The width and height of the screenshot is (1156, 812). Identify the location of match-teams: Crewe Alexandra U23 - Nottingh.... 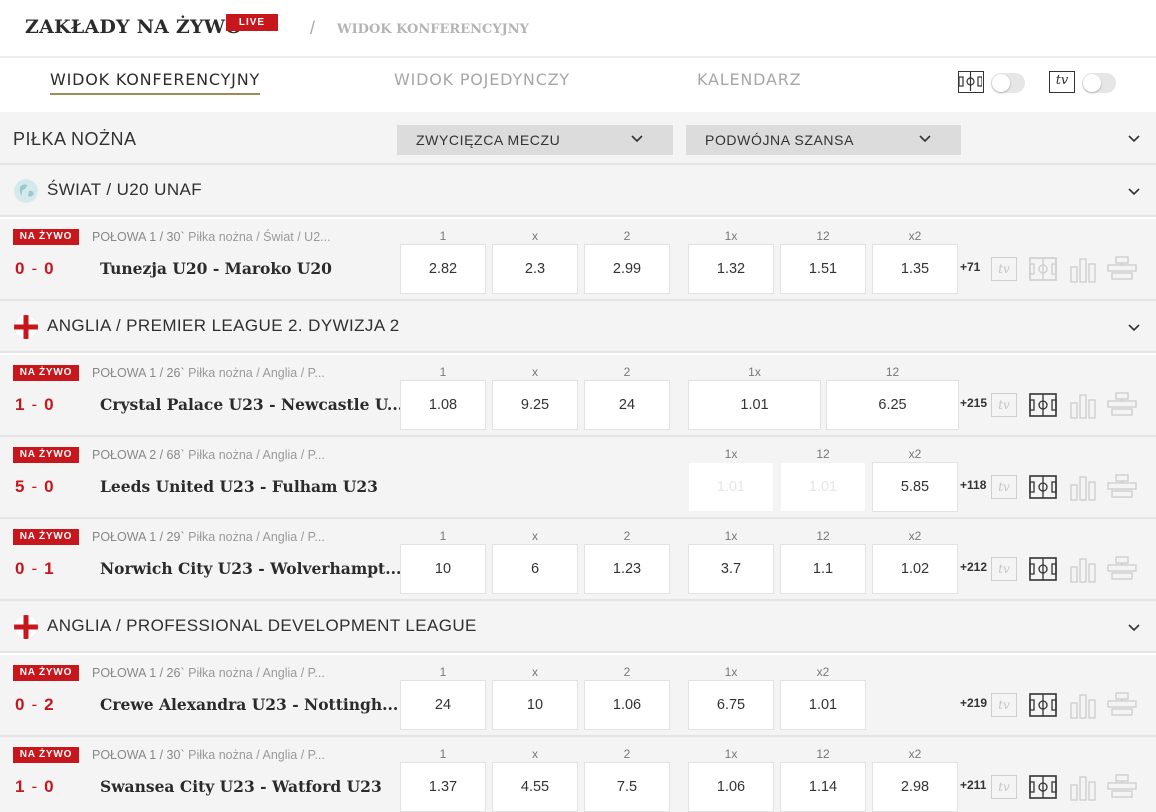
(249, 704).